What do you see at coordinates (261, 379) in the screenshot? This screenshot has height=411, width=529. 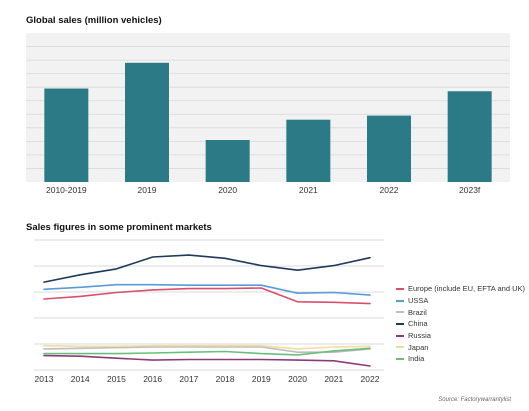 I see `line-x-tick-label: 2019` at bounding box center [261, 379].